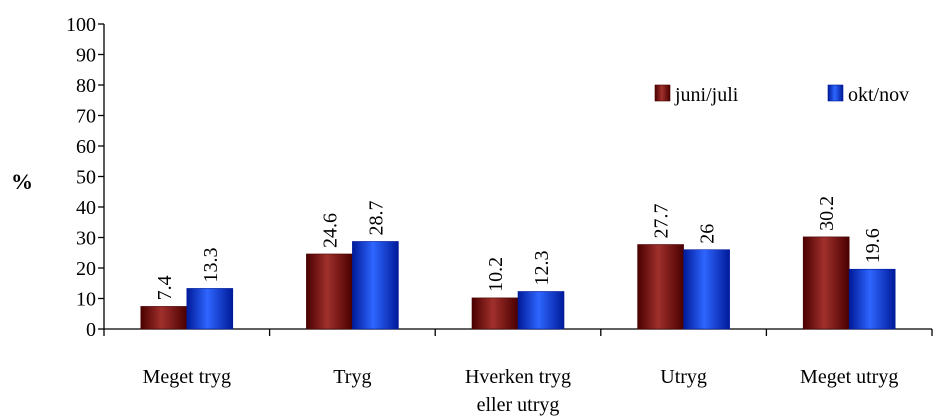  I want to click on y-tick-label: 50, so click(86, 178).